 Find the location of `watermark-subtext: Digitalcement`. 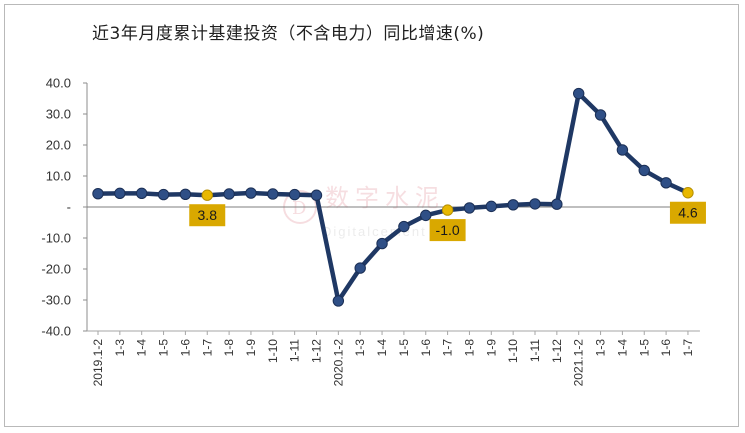

watermark-subtext: Digitalcement is located at coordinates (374, 231).